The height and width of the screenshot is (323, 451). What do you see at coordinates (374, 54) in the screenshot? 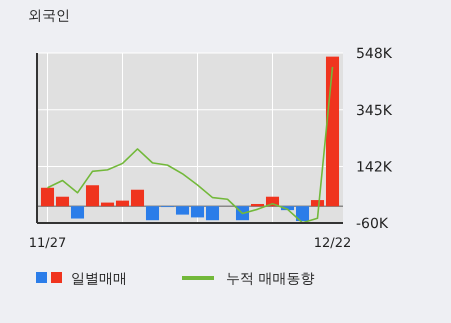
I see `y-tick-label: 548K` at bounding box center [374, 54].